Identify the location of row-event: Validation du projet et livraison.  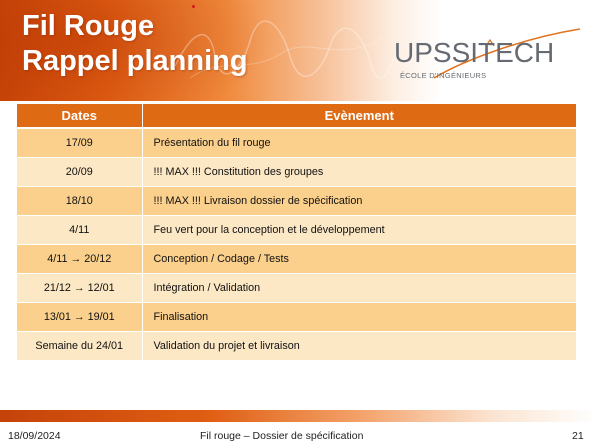
(358, 346).